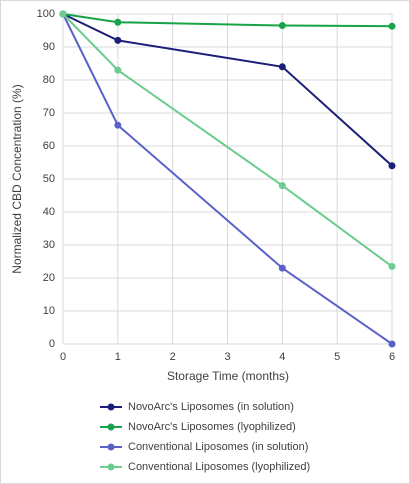 The image size is (410, 484). What do you see at coordinates (49, 80) in the screenshot?
I see `y-tick-label: 80` at bounding box center [49, 80].